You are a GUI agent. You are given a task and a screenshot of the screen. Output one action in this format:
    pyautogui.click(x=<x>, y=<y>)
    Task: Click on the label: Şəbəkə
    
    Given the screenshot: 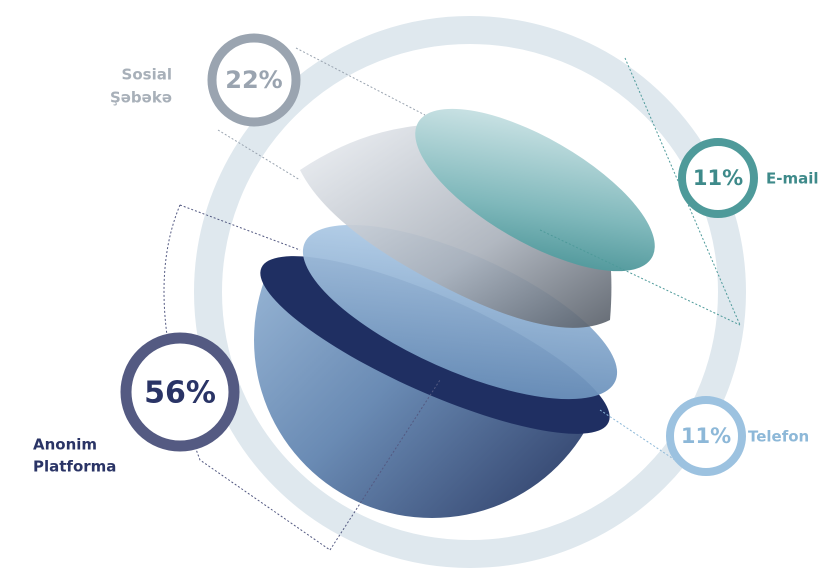 What is the action you would take?
    pyautogui.click(x=141, y=98)
    